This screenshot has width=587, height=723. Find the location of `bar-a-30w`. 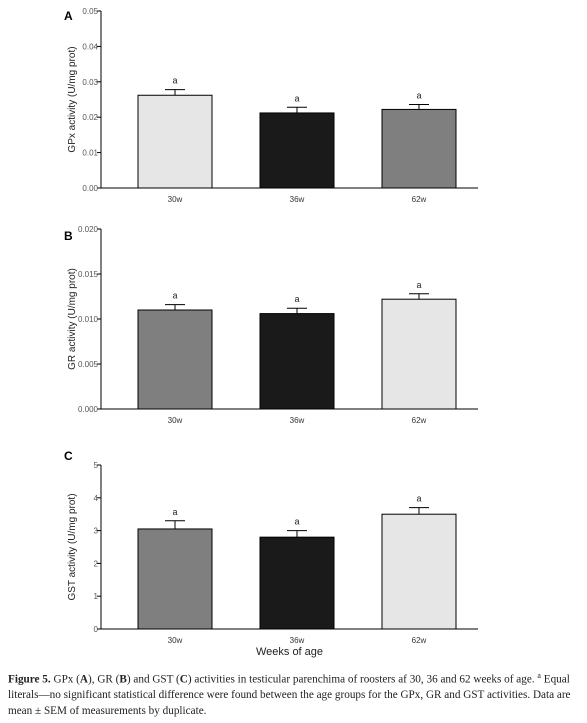

bar-a-30w is located at coordinates (175, 141).